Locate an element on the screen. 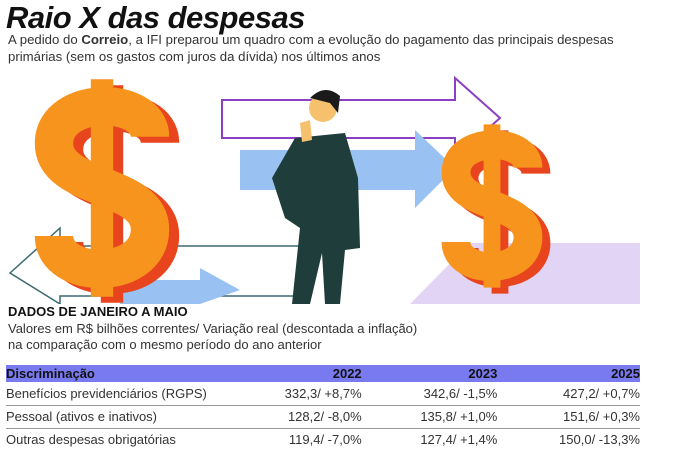  cell: 119,4/ -7,0% is located at coordinates (325, 440).